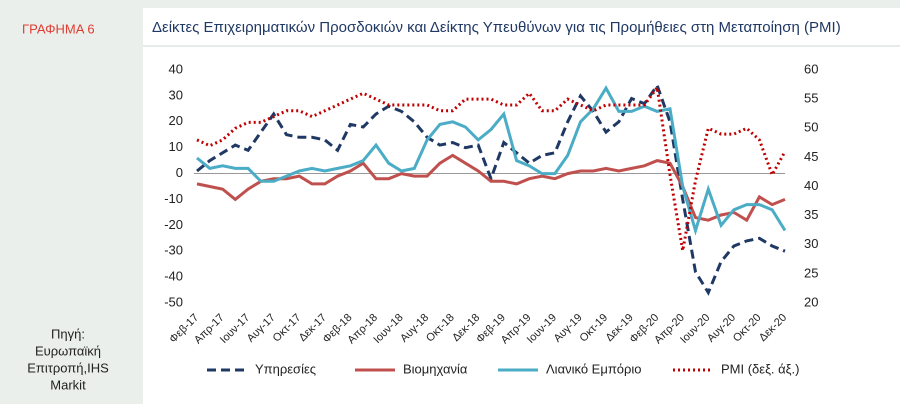  Describe the element at coordinates (176, 94) in the screenshot. I see `y-tick-label: 30` at that location.